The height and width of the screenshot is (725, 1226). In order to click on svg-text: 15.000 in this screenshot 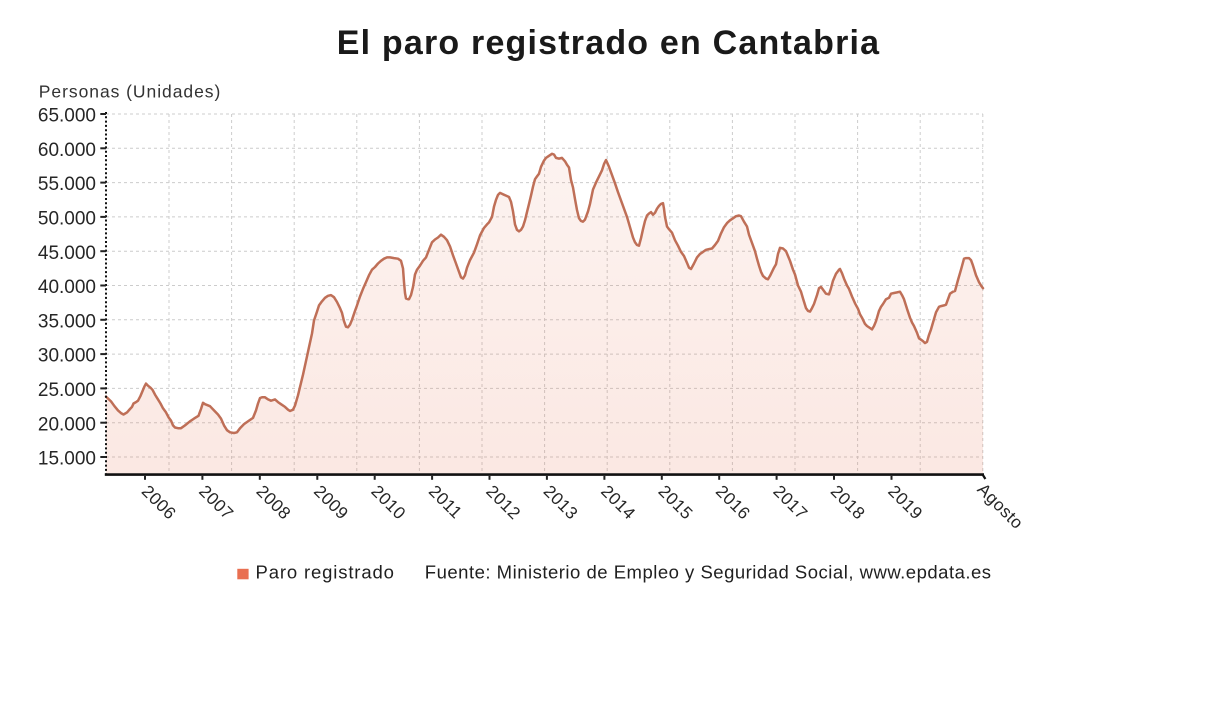, I will do `click(67, 459)`.